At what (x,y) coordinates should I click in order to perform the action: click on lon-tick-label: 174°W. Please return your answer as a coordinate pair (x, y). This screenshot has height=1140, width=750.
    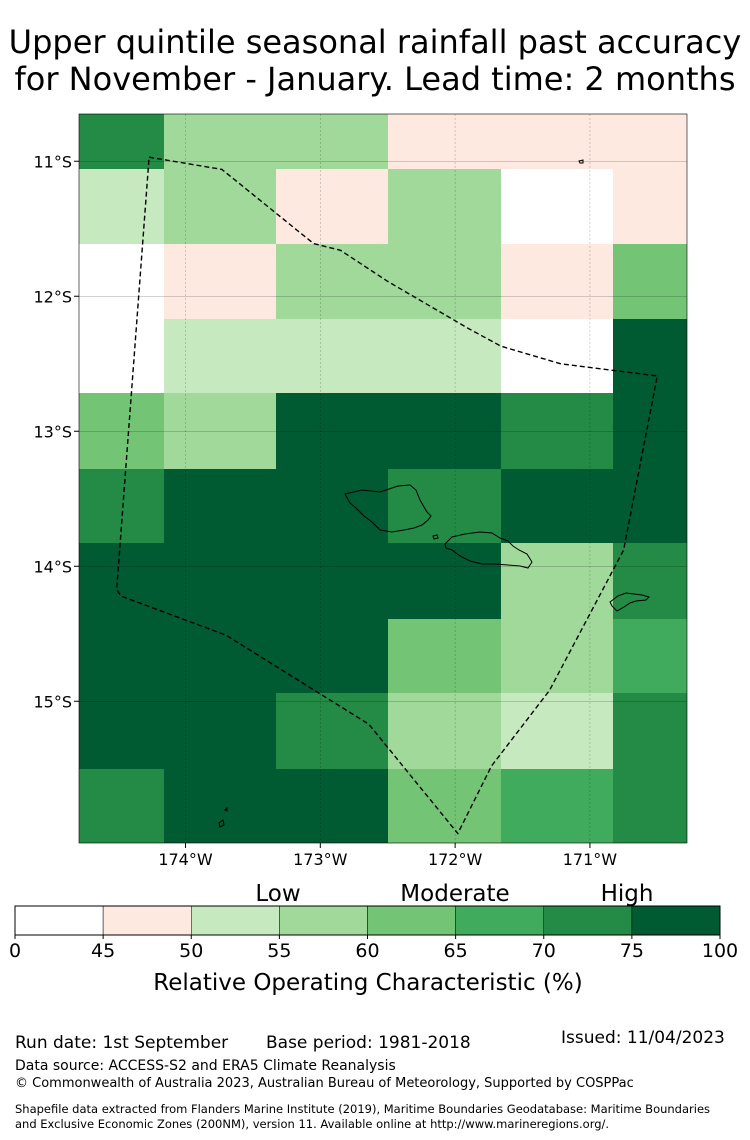
    Looking at the image, I should click on (185, 859).